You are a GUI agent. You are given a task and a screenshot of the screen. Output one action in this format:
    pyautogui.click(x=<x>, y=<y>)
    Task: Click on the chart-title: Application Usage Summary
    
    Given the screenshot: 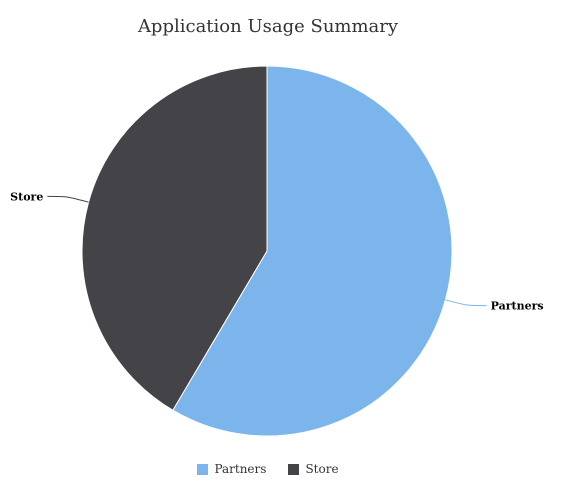 What is the action you would take?
    pyautogui.click(x=268, y=26)
    